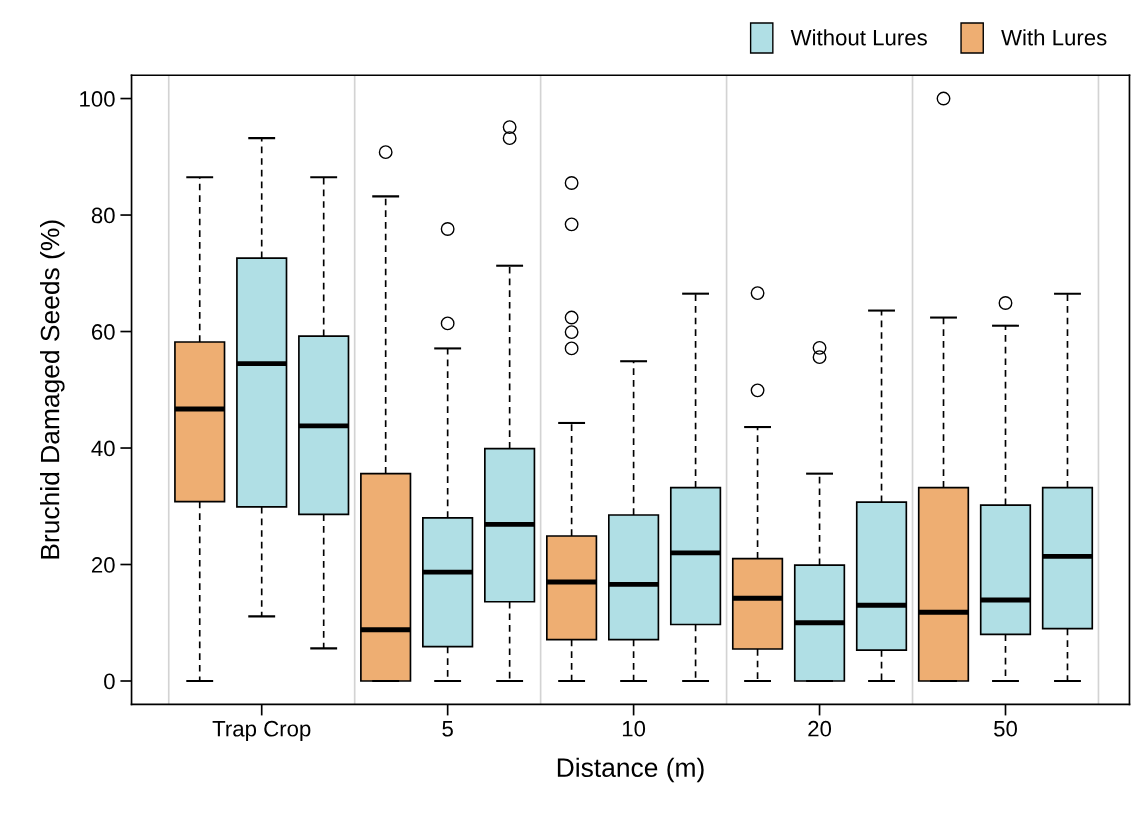 This screenshot has width=1134, height=818. Describe the element at coordinates (103, 565) in the screenshot. I see `y-tick-label: 20` at that location.